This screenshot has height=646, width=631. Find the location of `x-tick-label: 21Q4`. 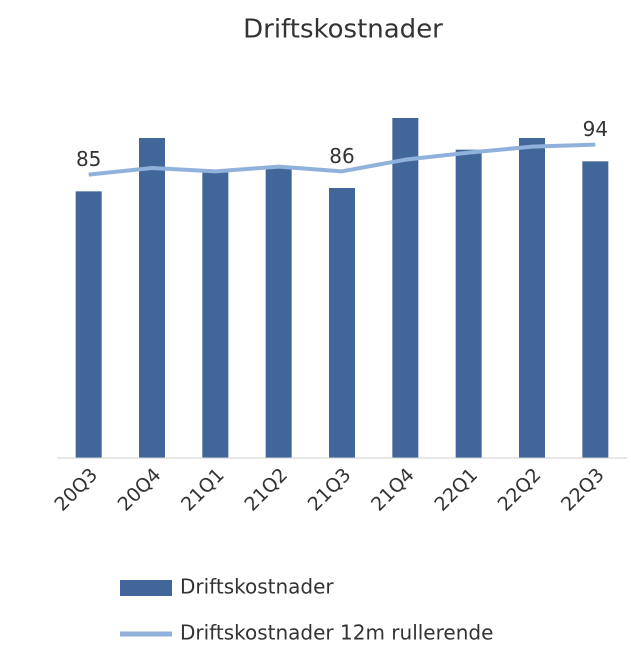

x-tick-label: 21Q4 is located at coordinates (393, 490).